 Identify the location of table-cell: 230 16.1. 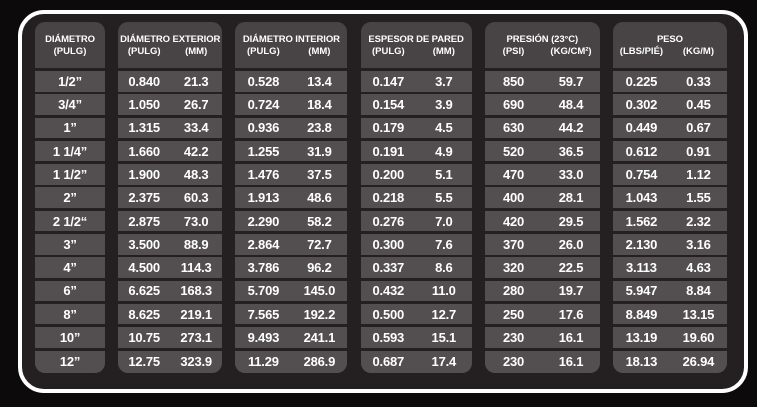
(542, 337).